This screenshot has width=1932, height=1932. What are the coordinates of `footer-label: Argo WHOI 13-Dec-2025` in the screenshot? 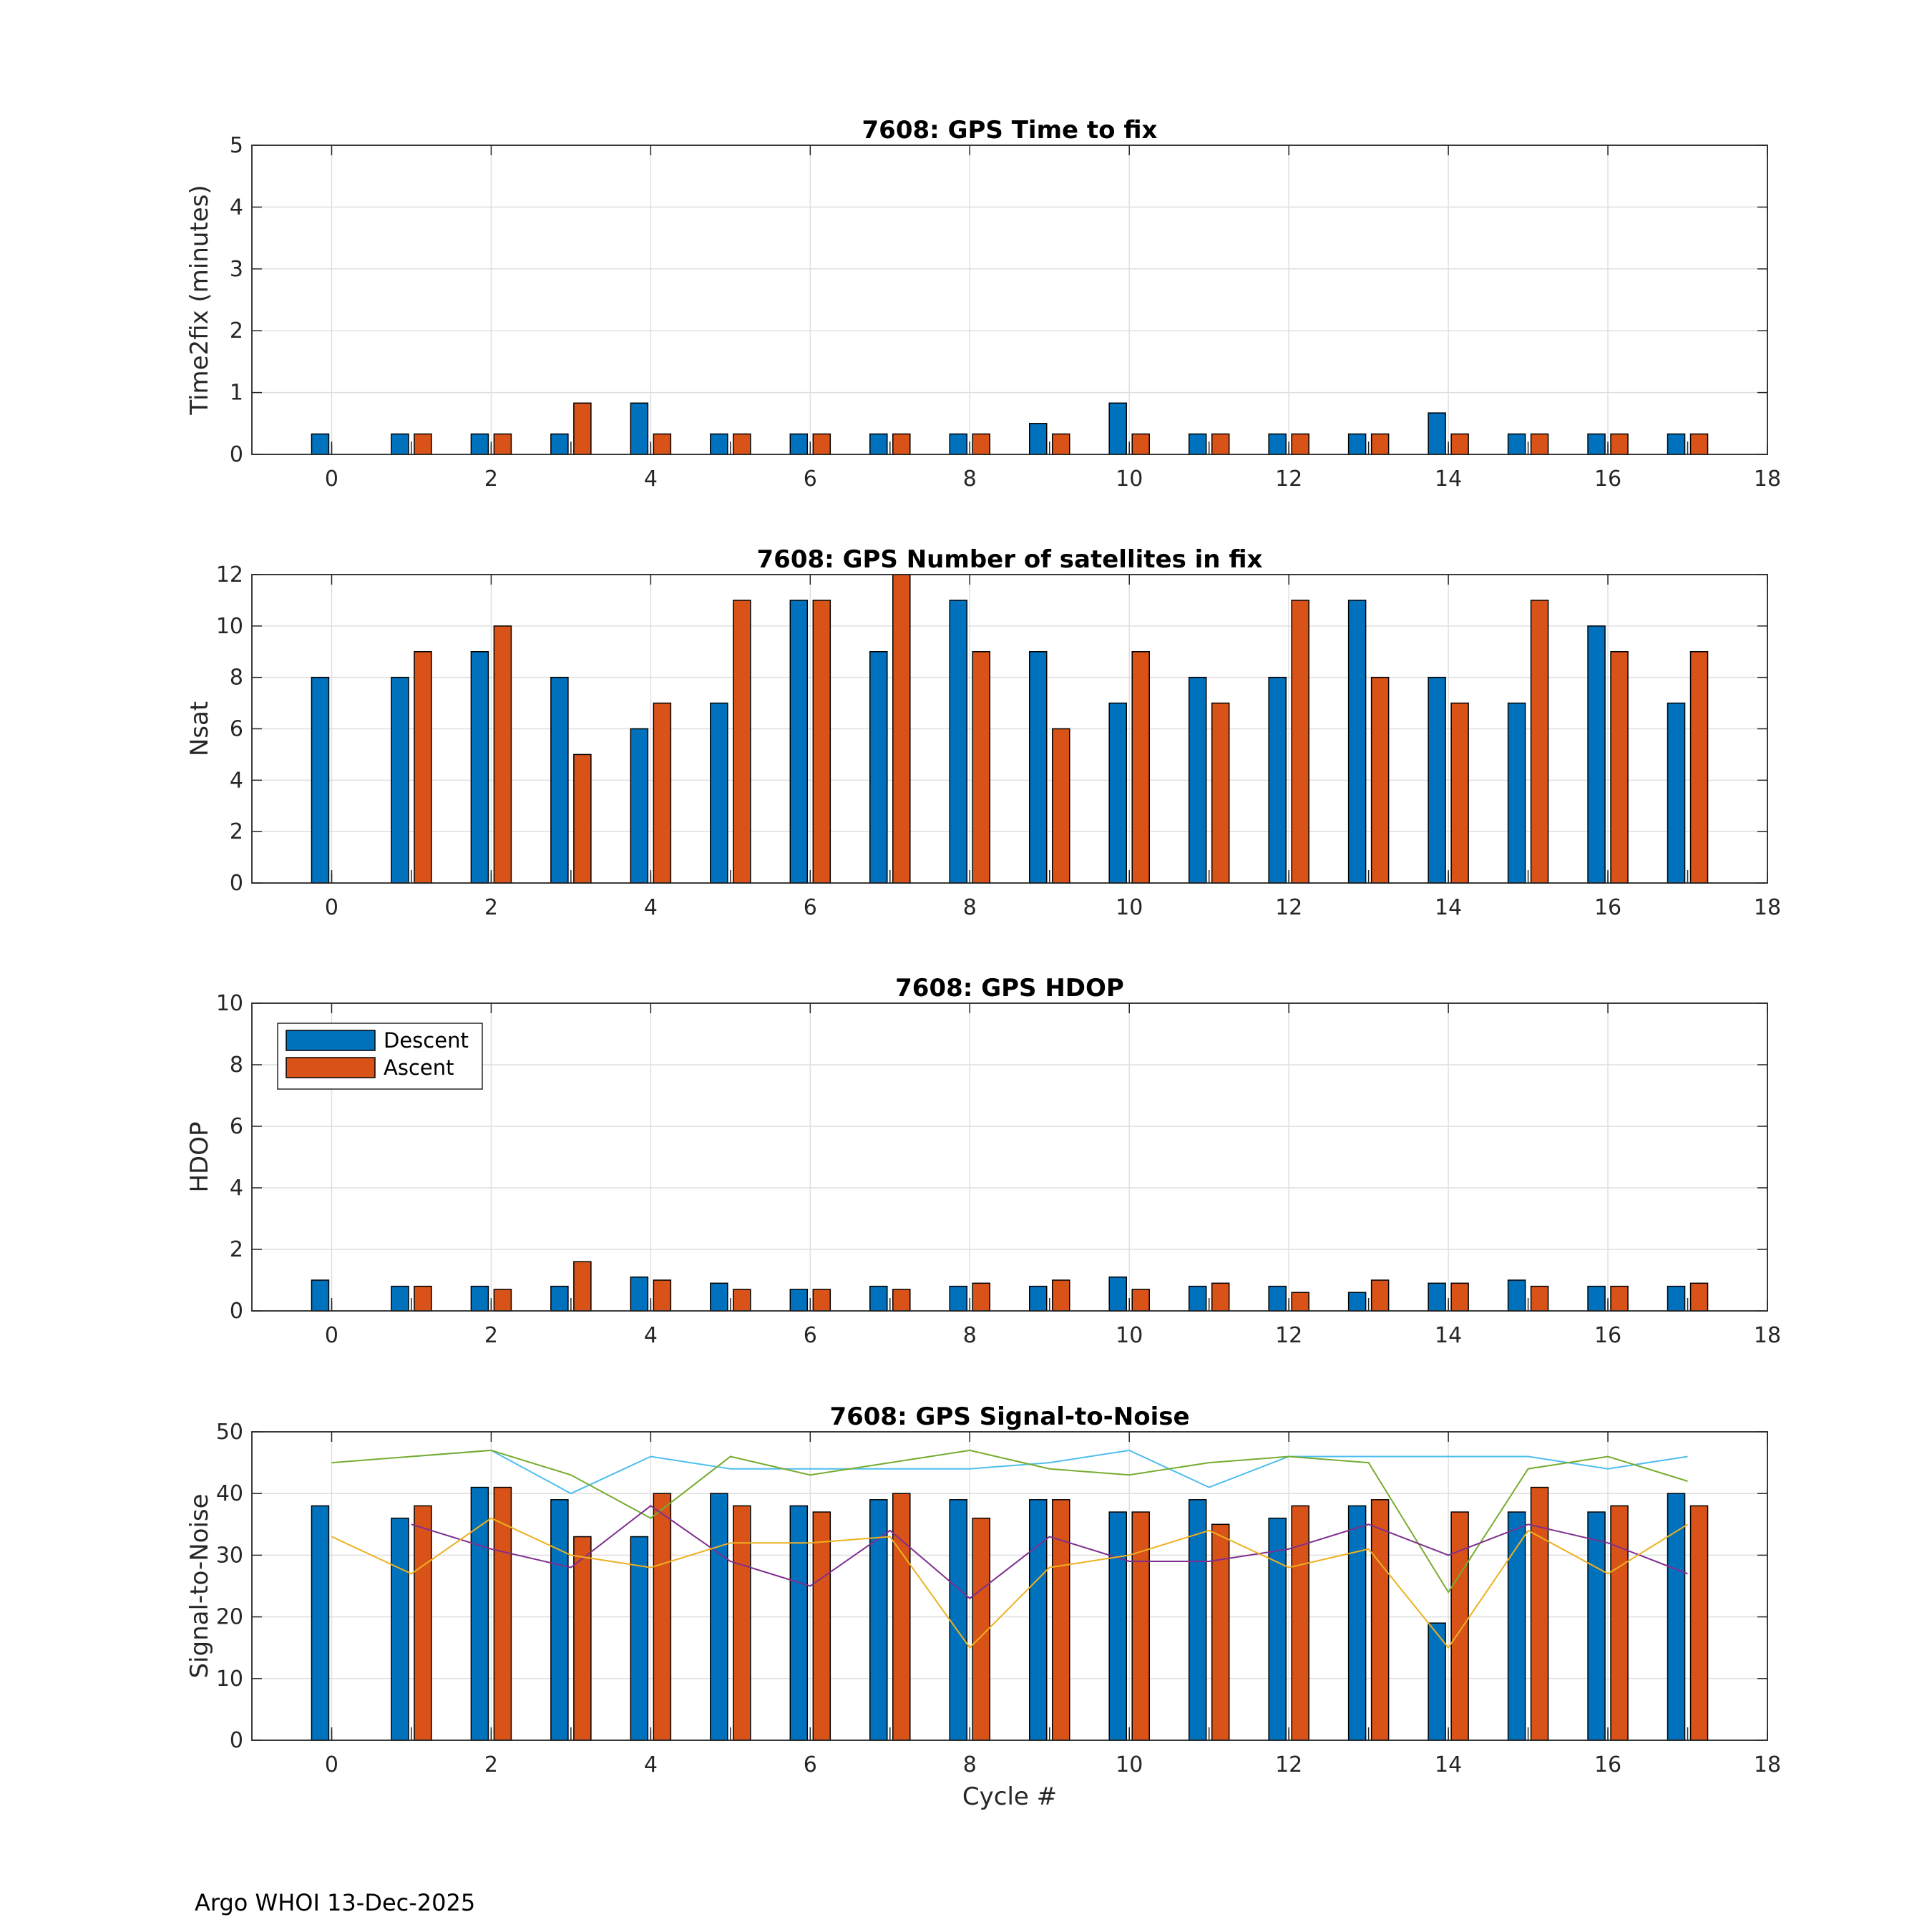 It's located at (335, 1902).